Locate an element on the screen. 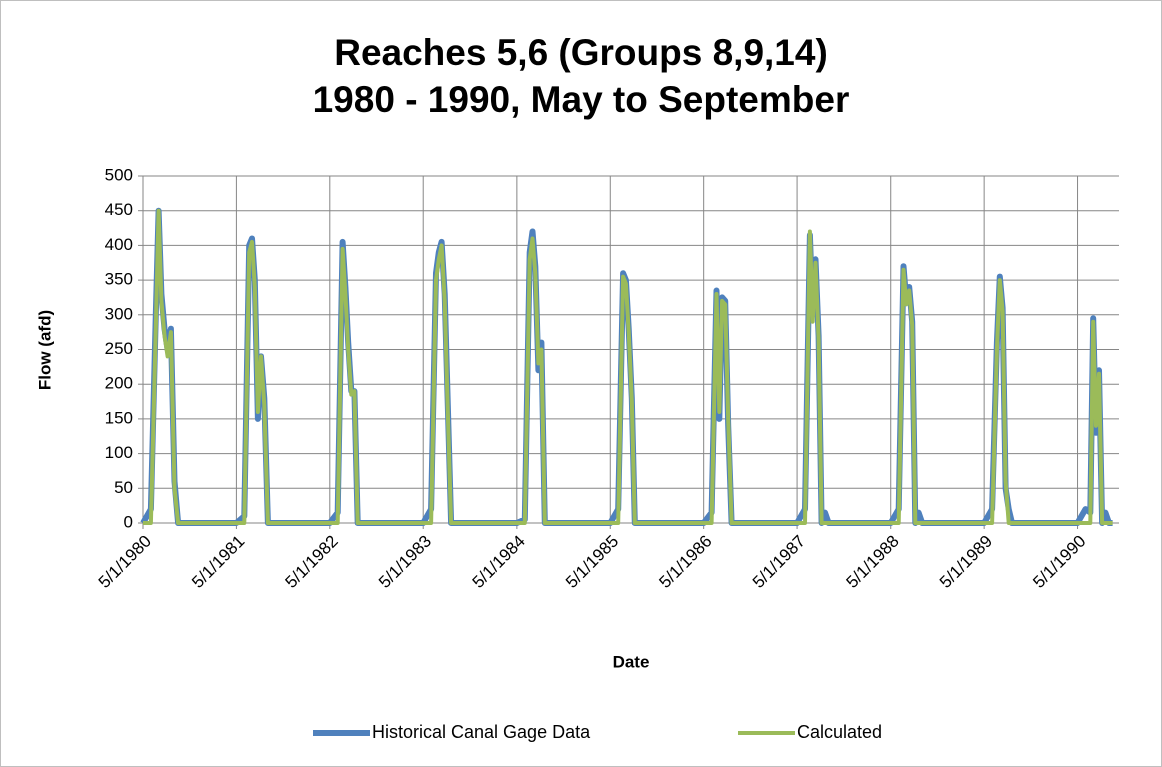 The image size is (1162, 767). y-tick-label: 200 is located at coordinates (119, 383).